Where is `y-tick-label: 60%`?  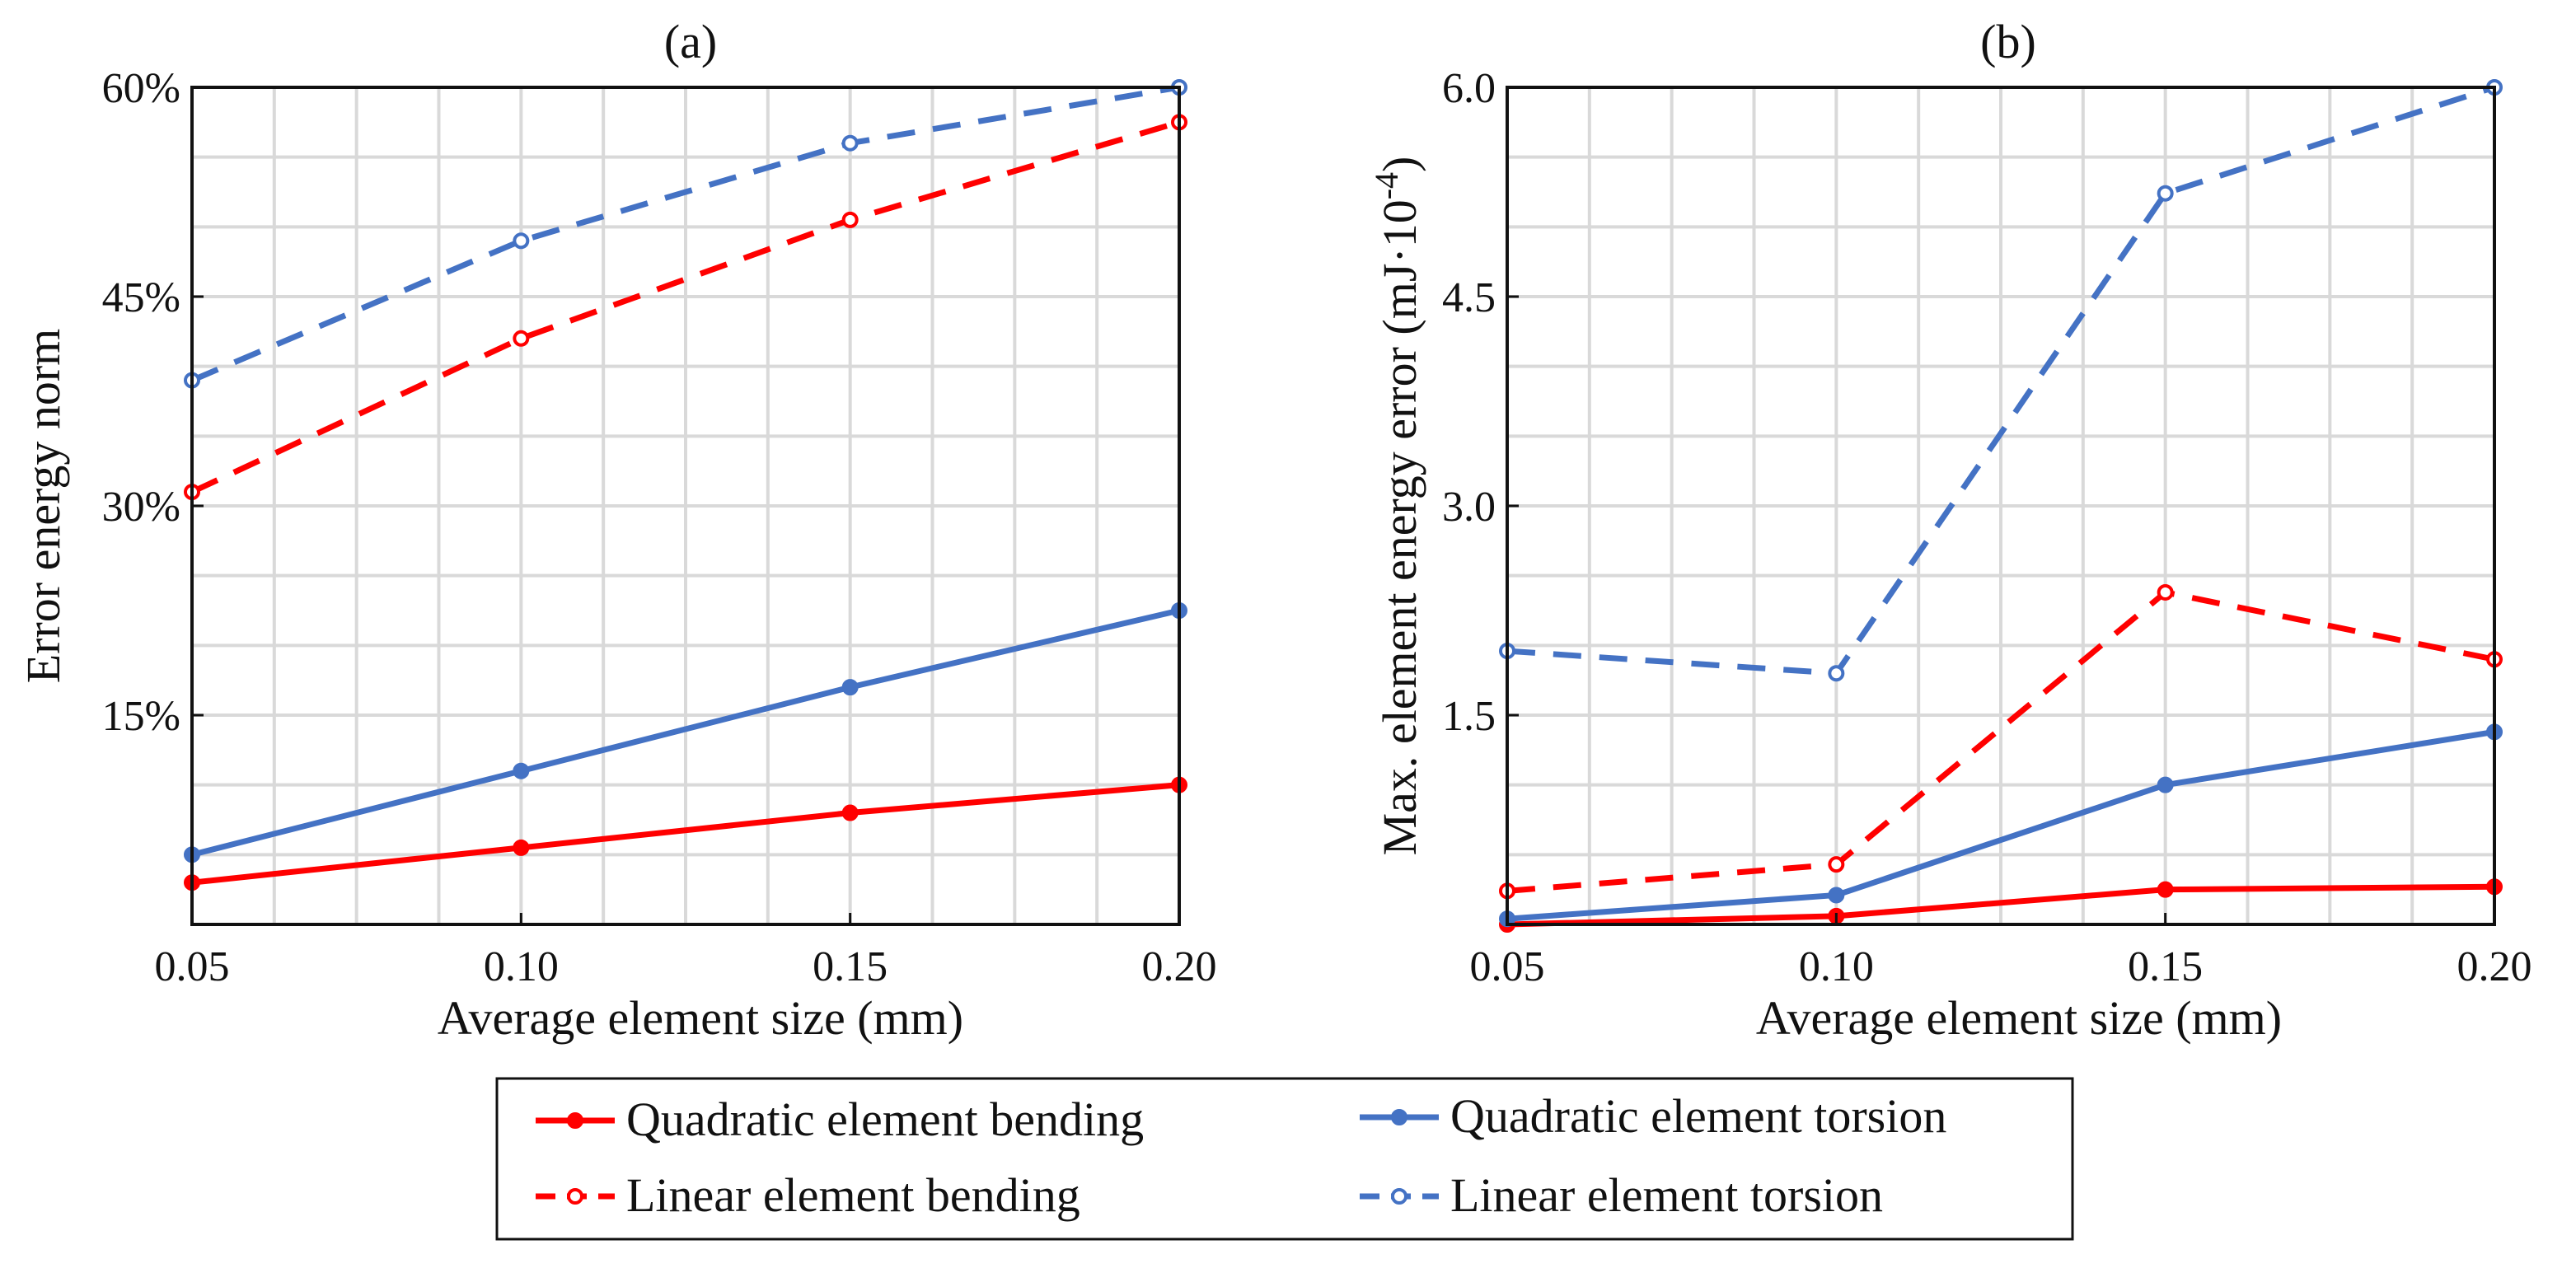
y-tick-label: 60% is located at coordinates (141, 88).